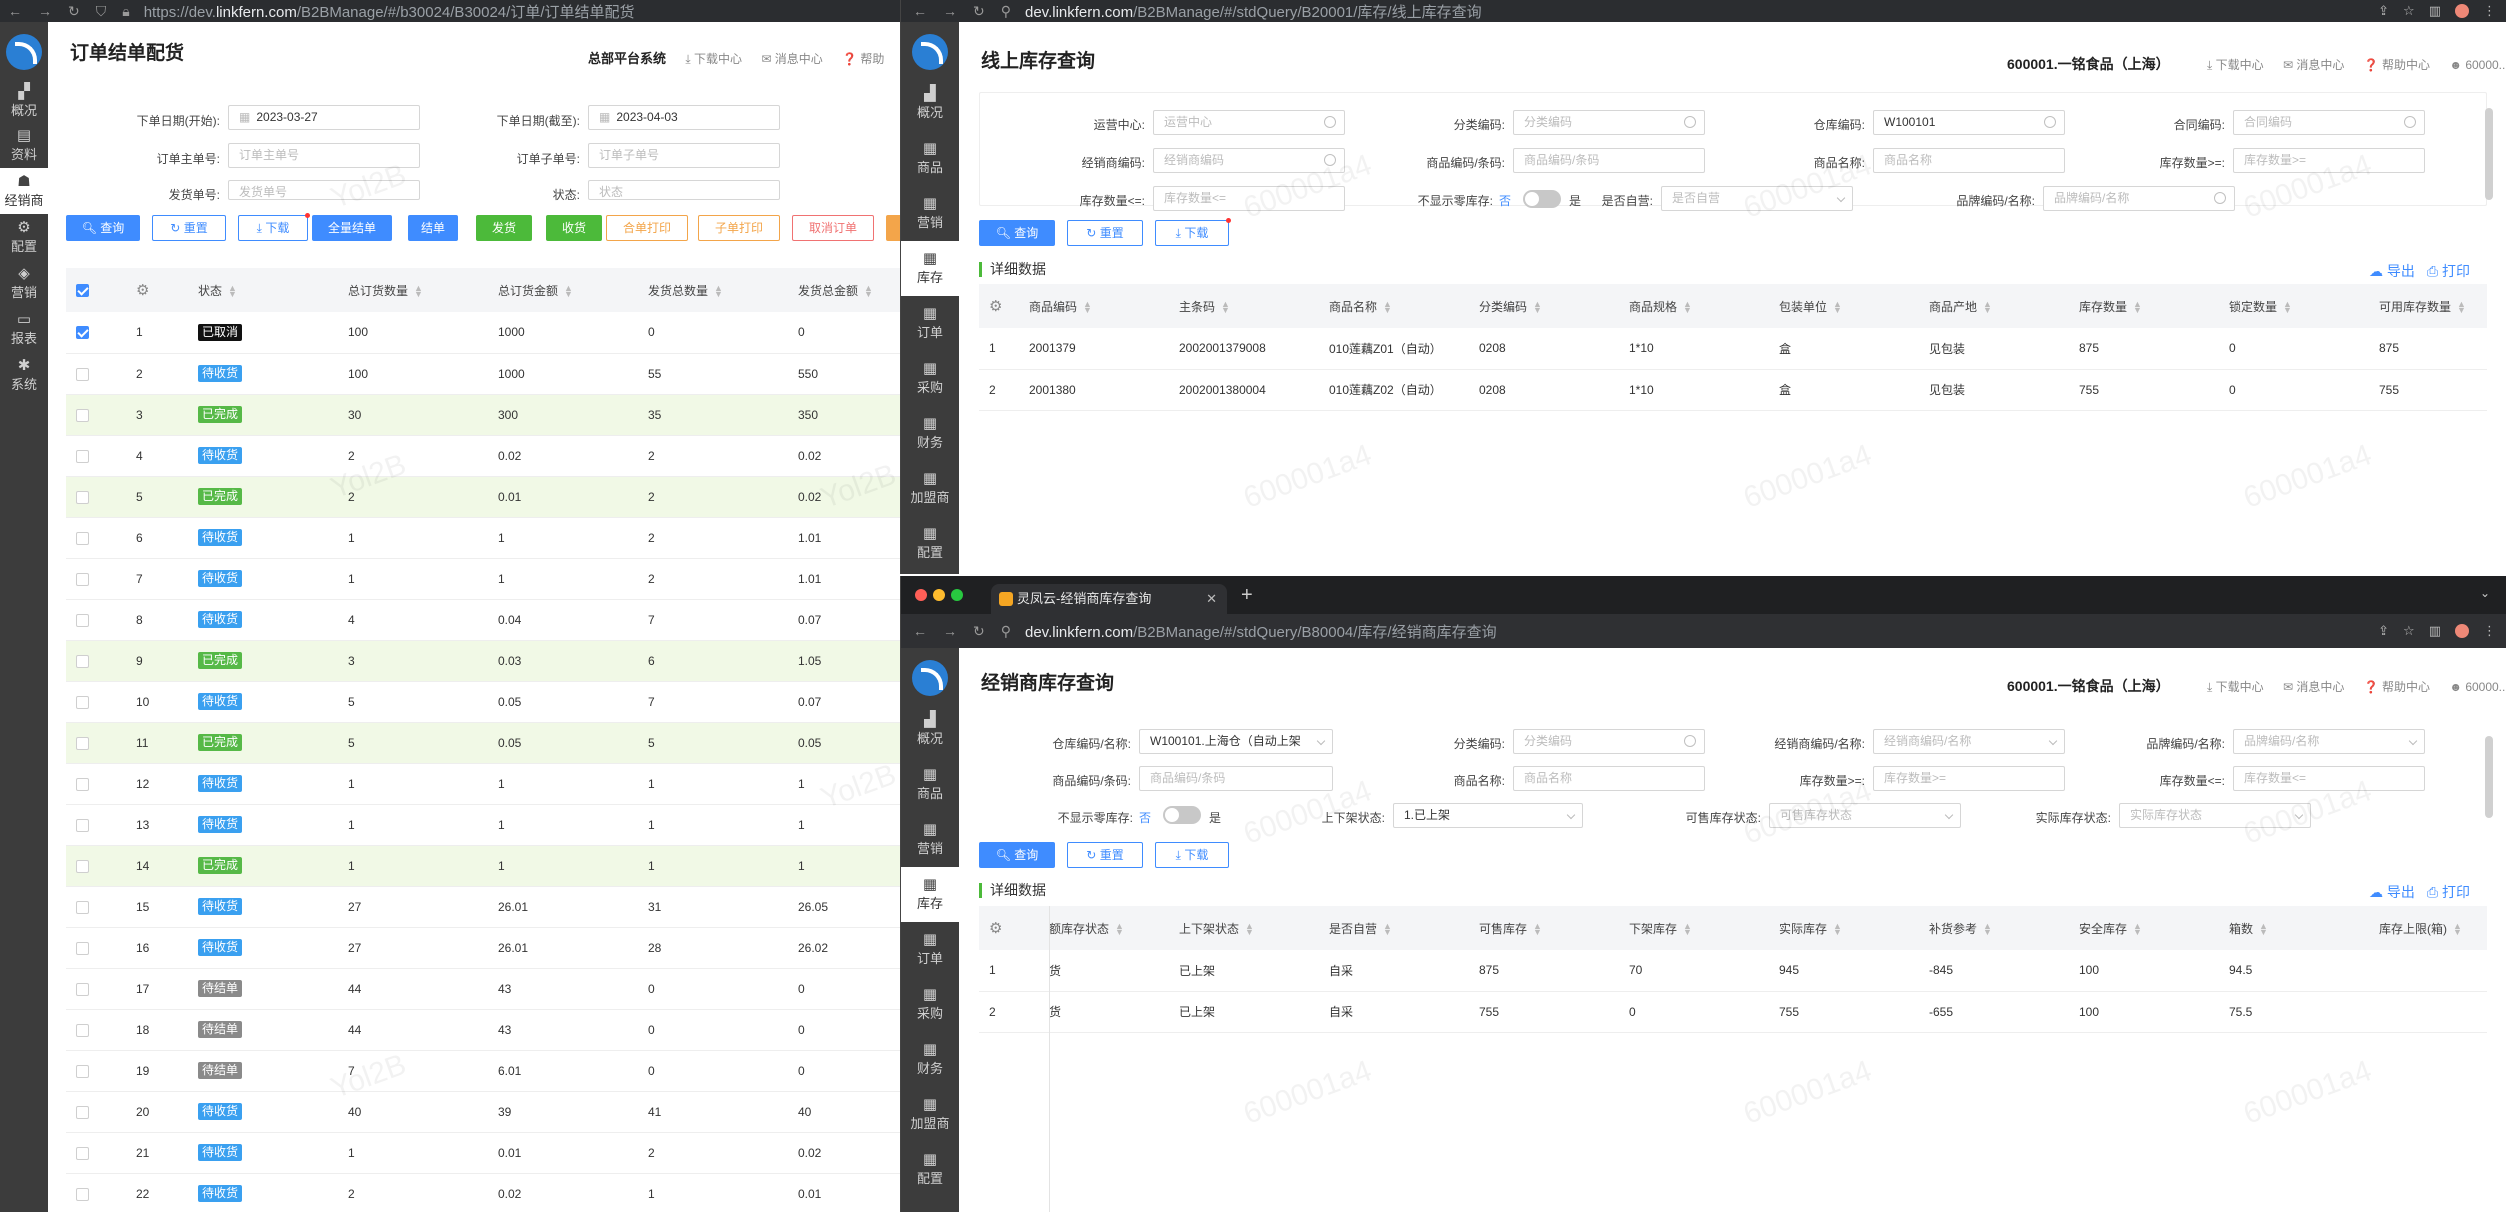 This screenshot has width=2506, height=1212. What do you see at coordinates (483, 1153) in the screenshot?
I see `table-row: 21 待收货 1 0.01 2 0.02` at bounding box center [483, 1153].